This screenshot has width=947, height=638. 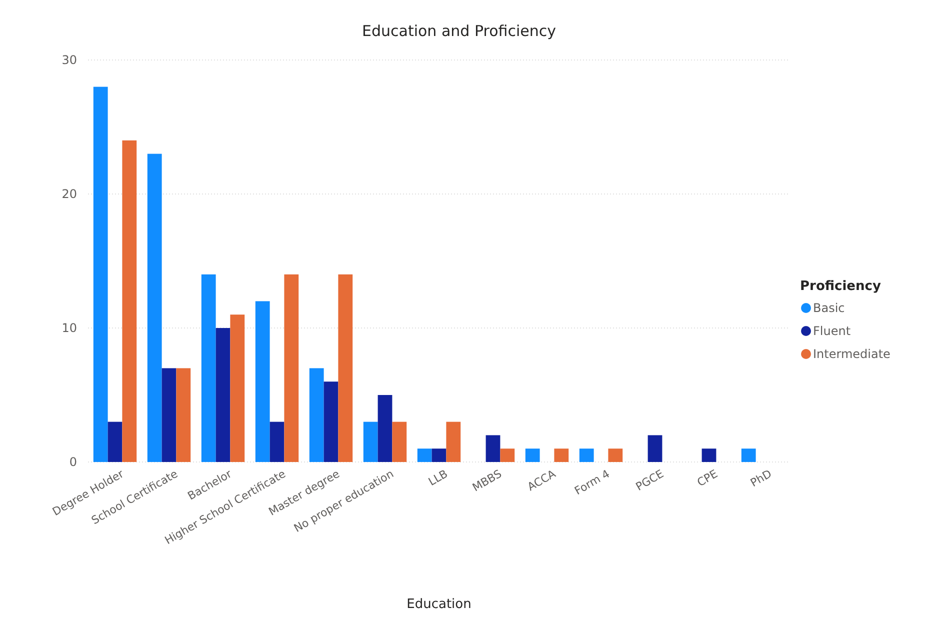 What do you see at coordinates (761, 478) in the screenshot?
I see `x-tick-label: PhD` at bounding box center [761, 478].